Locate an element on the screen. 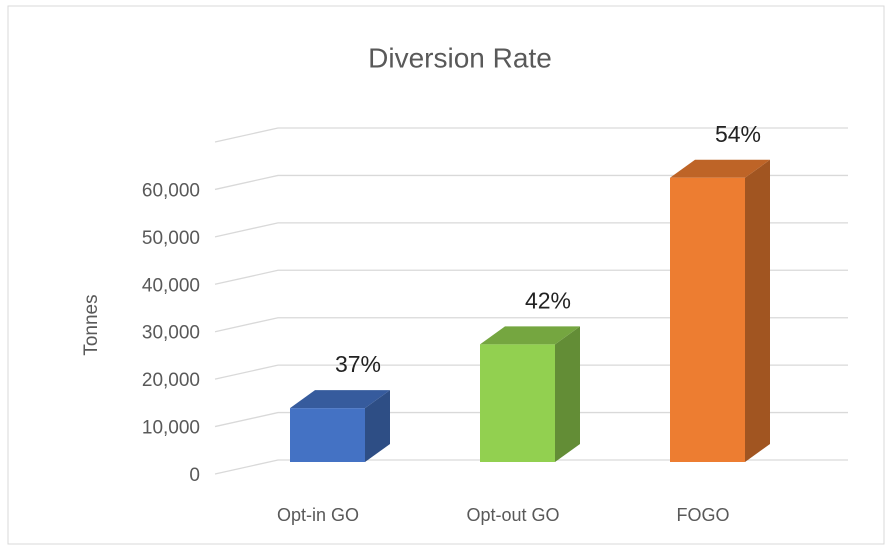  y-tick-label: 50,000 is located at coordinates (171, 238).